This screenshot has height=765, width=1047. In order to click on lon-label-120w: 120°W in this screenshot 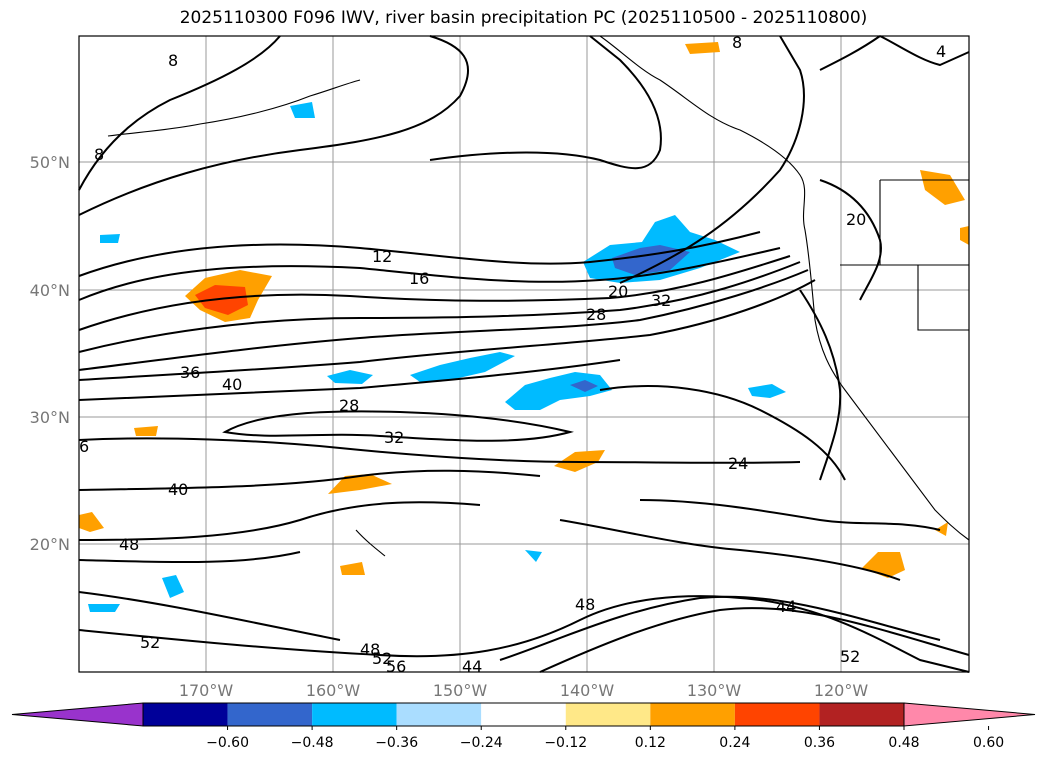, I will do `click(841, 690)`.